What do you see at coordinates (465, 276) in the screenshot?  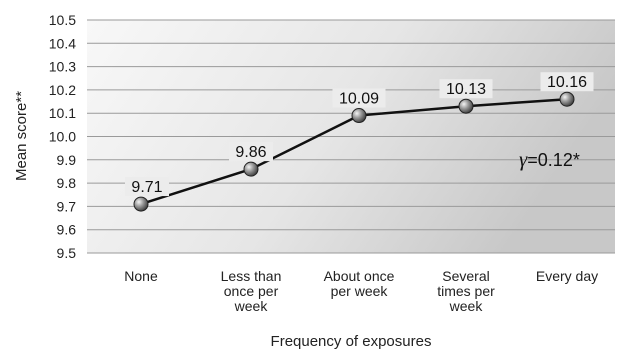 I see `x-tick-label-line: Several` at bounding box center [465, 276].